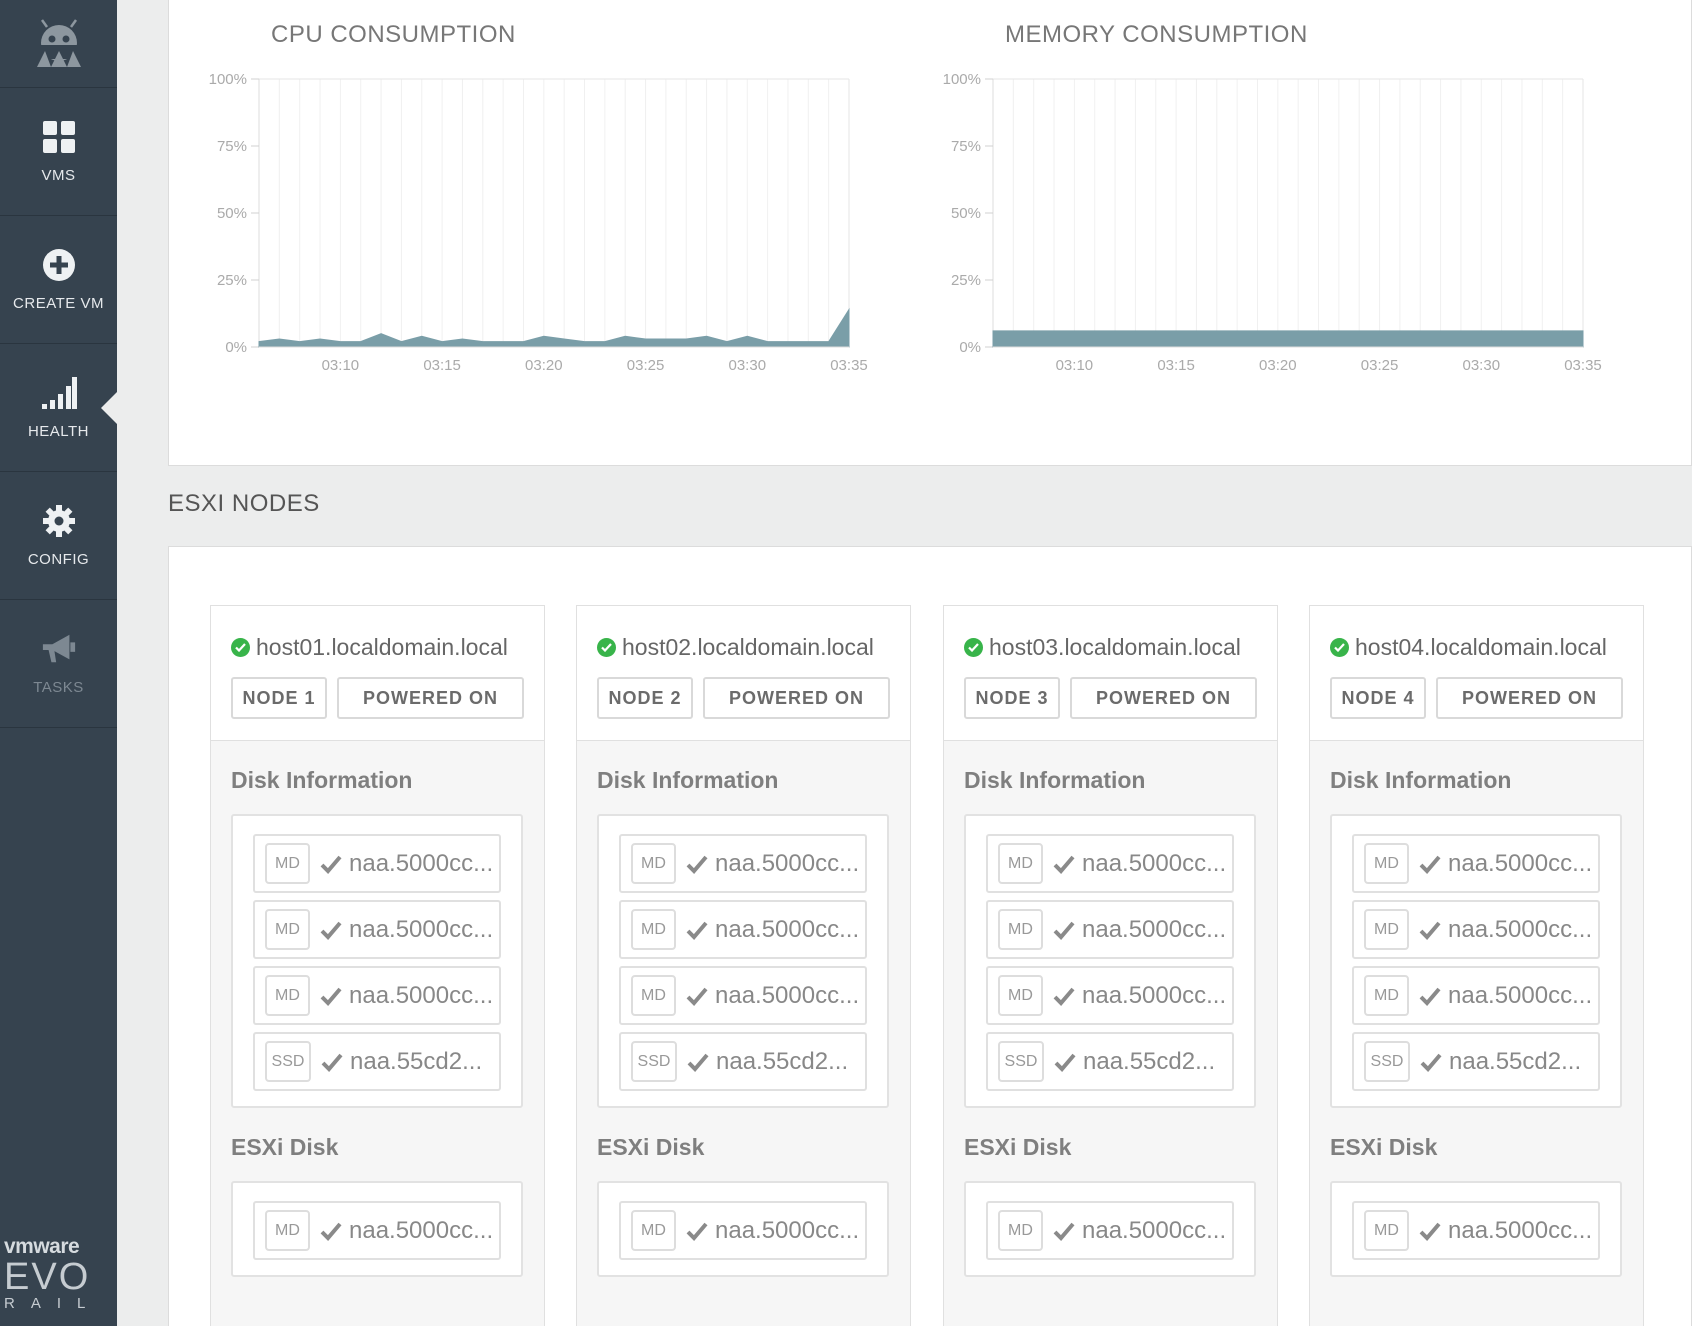  What do you see at coordinates (1583, 365) in the screenshot?
I see `x-tick-label: 03:35` at bounding box center [1583, 365].